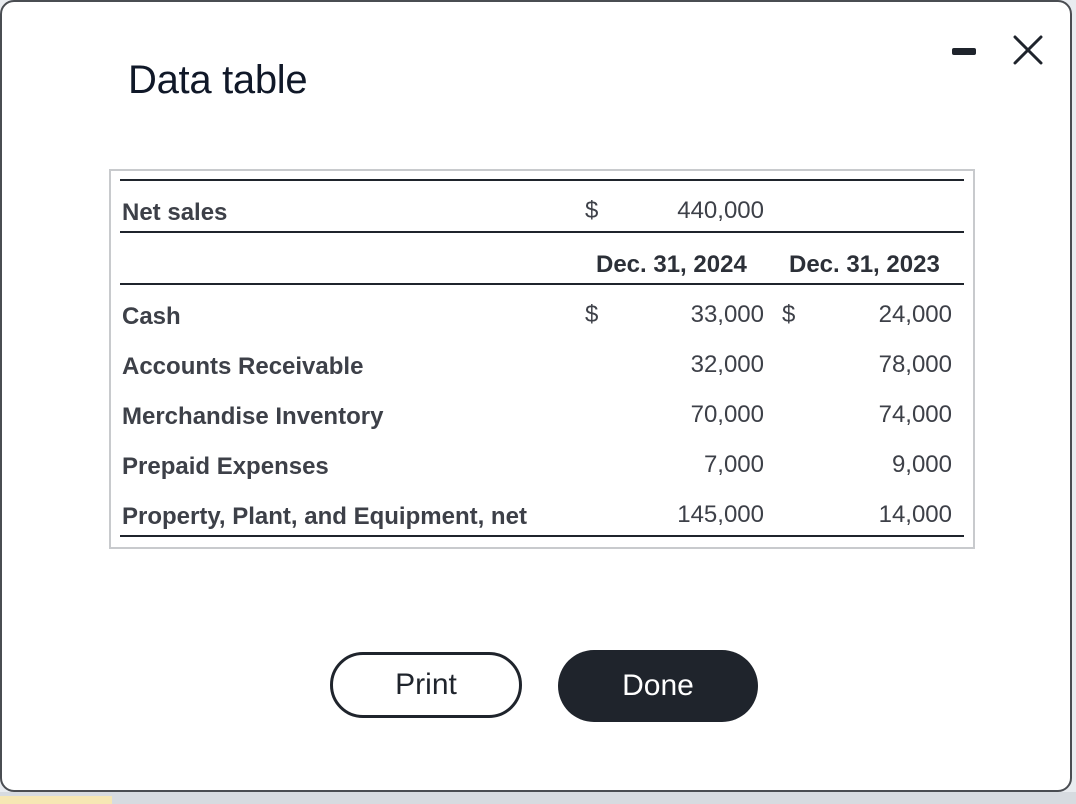  I want to click on row-value-2023: 74,000, so click(915, 414).